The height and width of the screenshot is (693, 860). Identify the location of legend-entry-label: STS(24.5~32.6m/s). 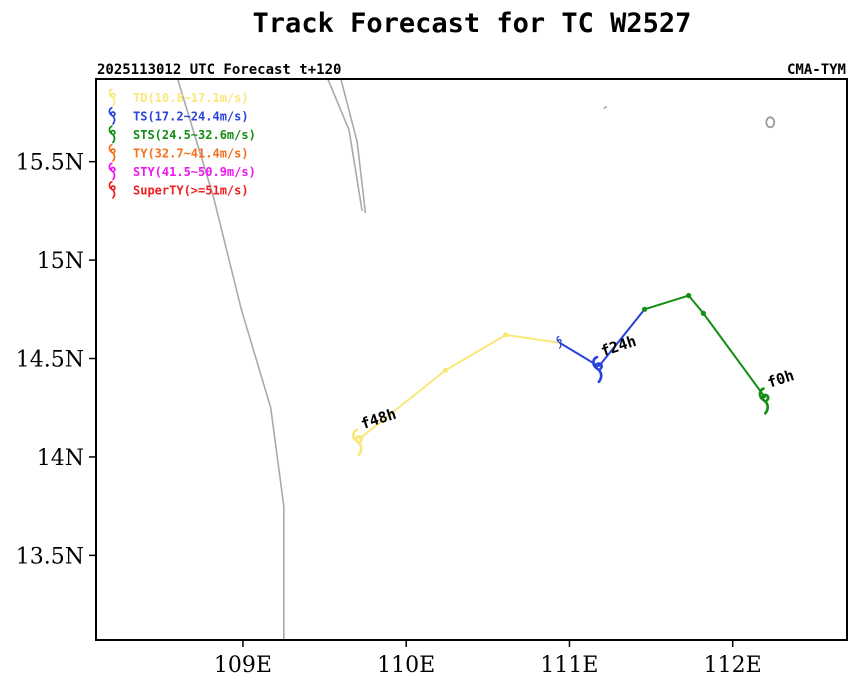
(194, 135).